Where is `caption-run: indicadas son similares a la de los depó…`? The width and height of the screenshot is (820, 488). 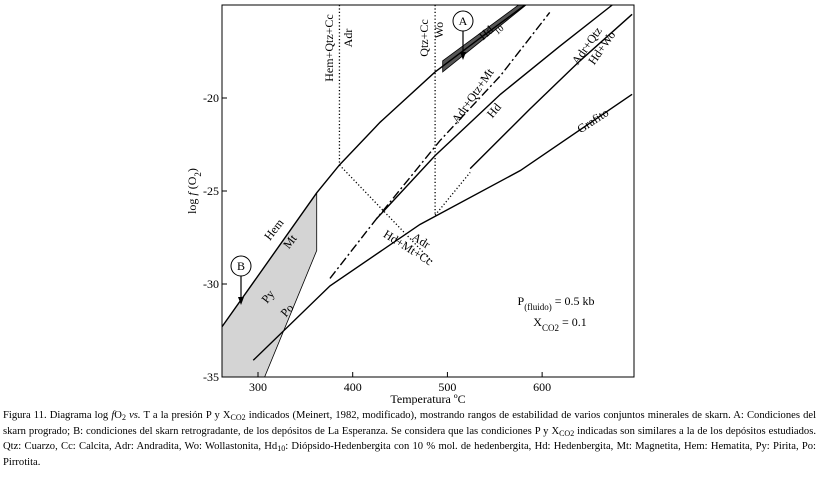
caption-run: indicadas son similares a la de los depó… is located at coordinates (409, 439).